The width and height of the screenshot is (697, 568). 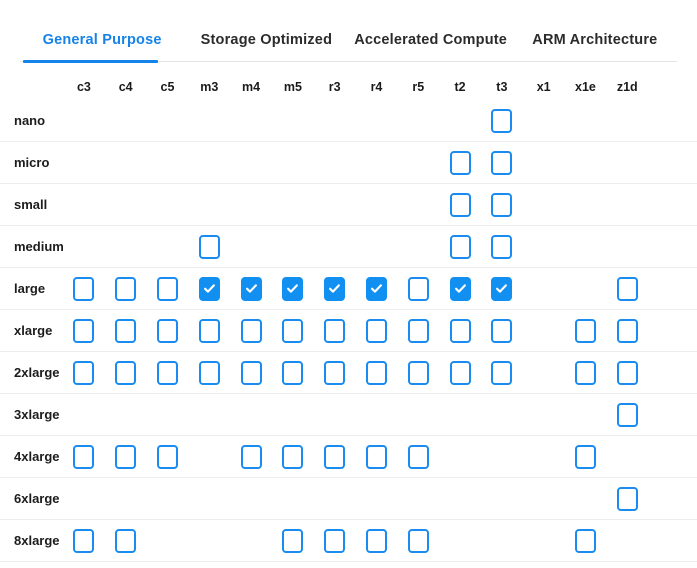 What do you see at coordinates (502, 162) in the screenshot?
I see `checkbox-micro-t3` at bounding box center [502, 162].